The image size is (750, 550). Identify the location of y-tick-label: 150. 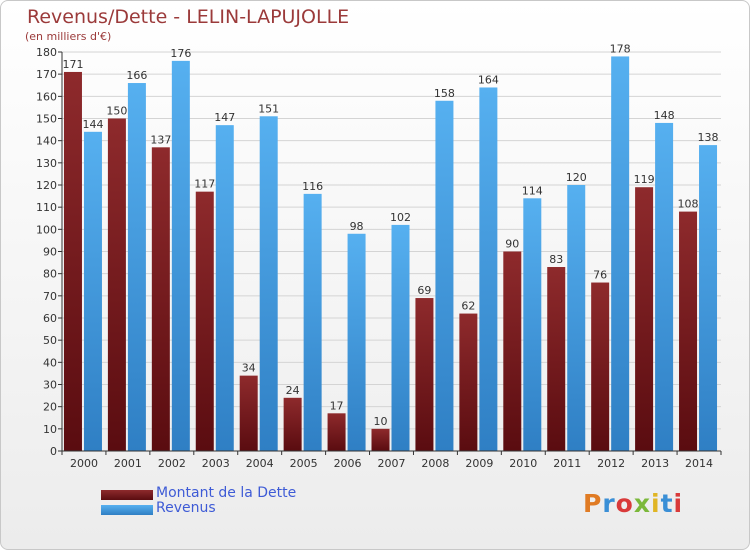
(46, 119).